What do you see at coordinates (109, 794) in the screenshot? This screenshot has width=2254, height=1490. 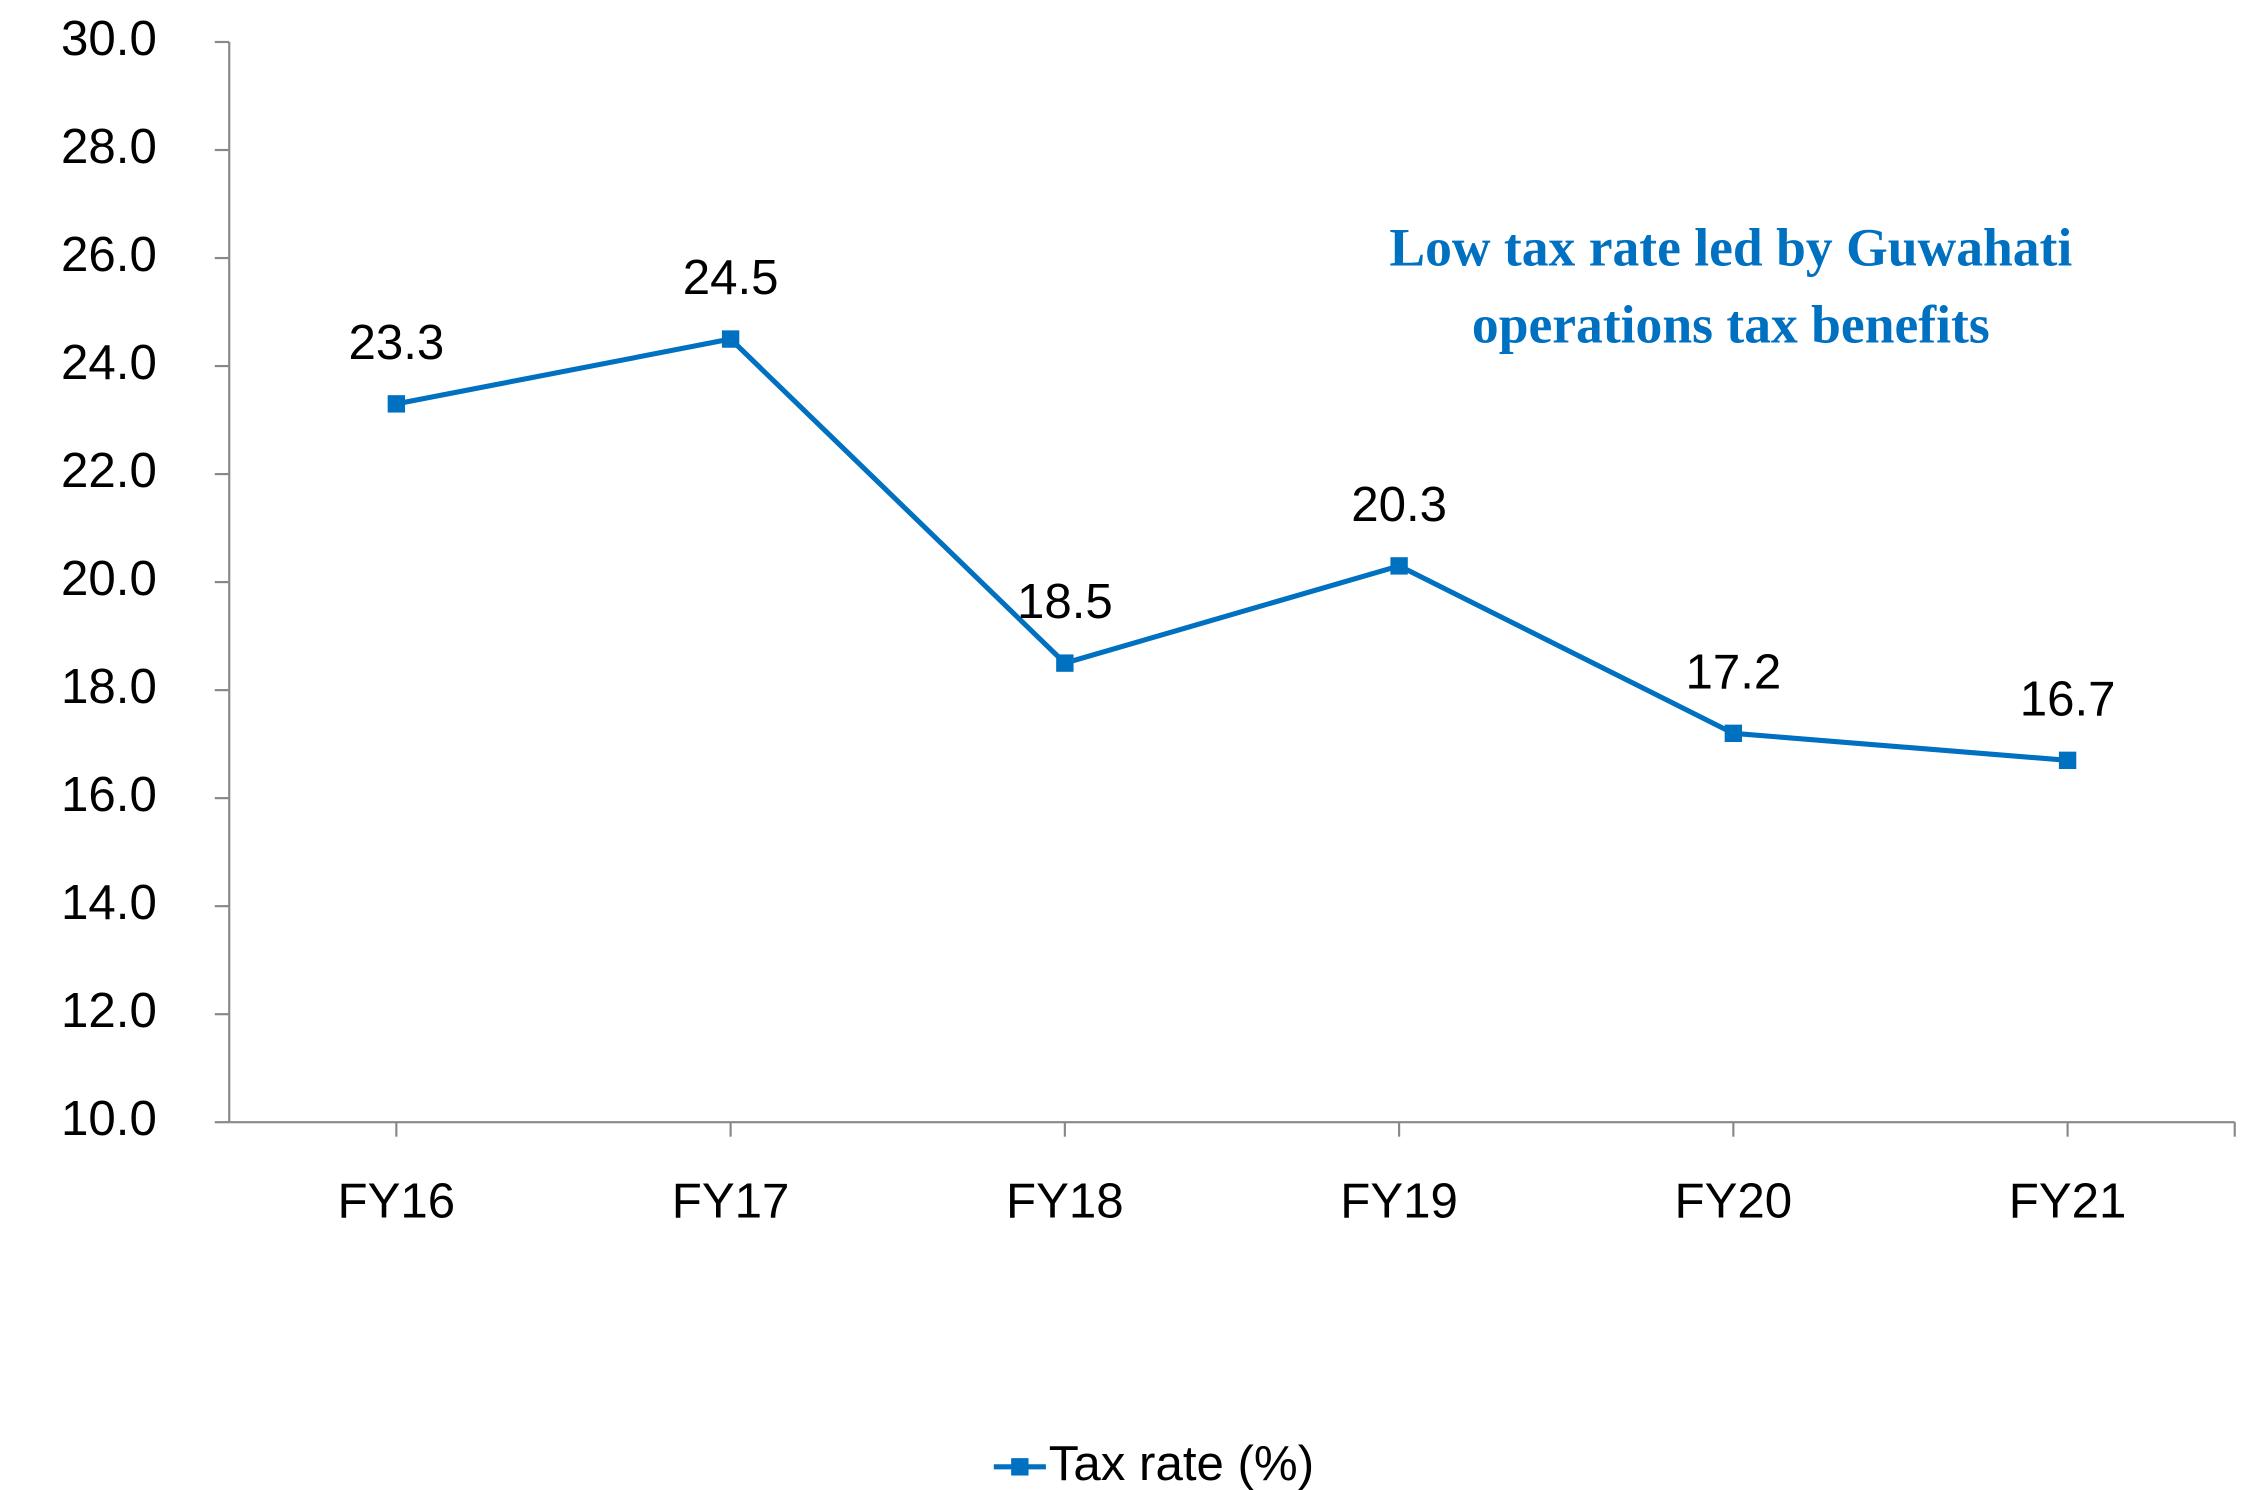 I see `y-tick-label: 16.0` at bounding box center [109, 794].